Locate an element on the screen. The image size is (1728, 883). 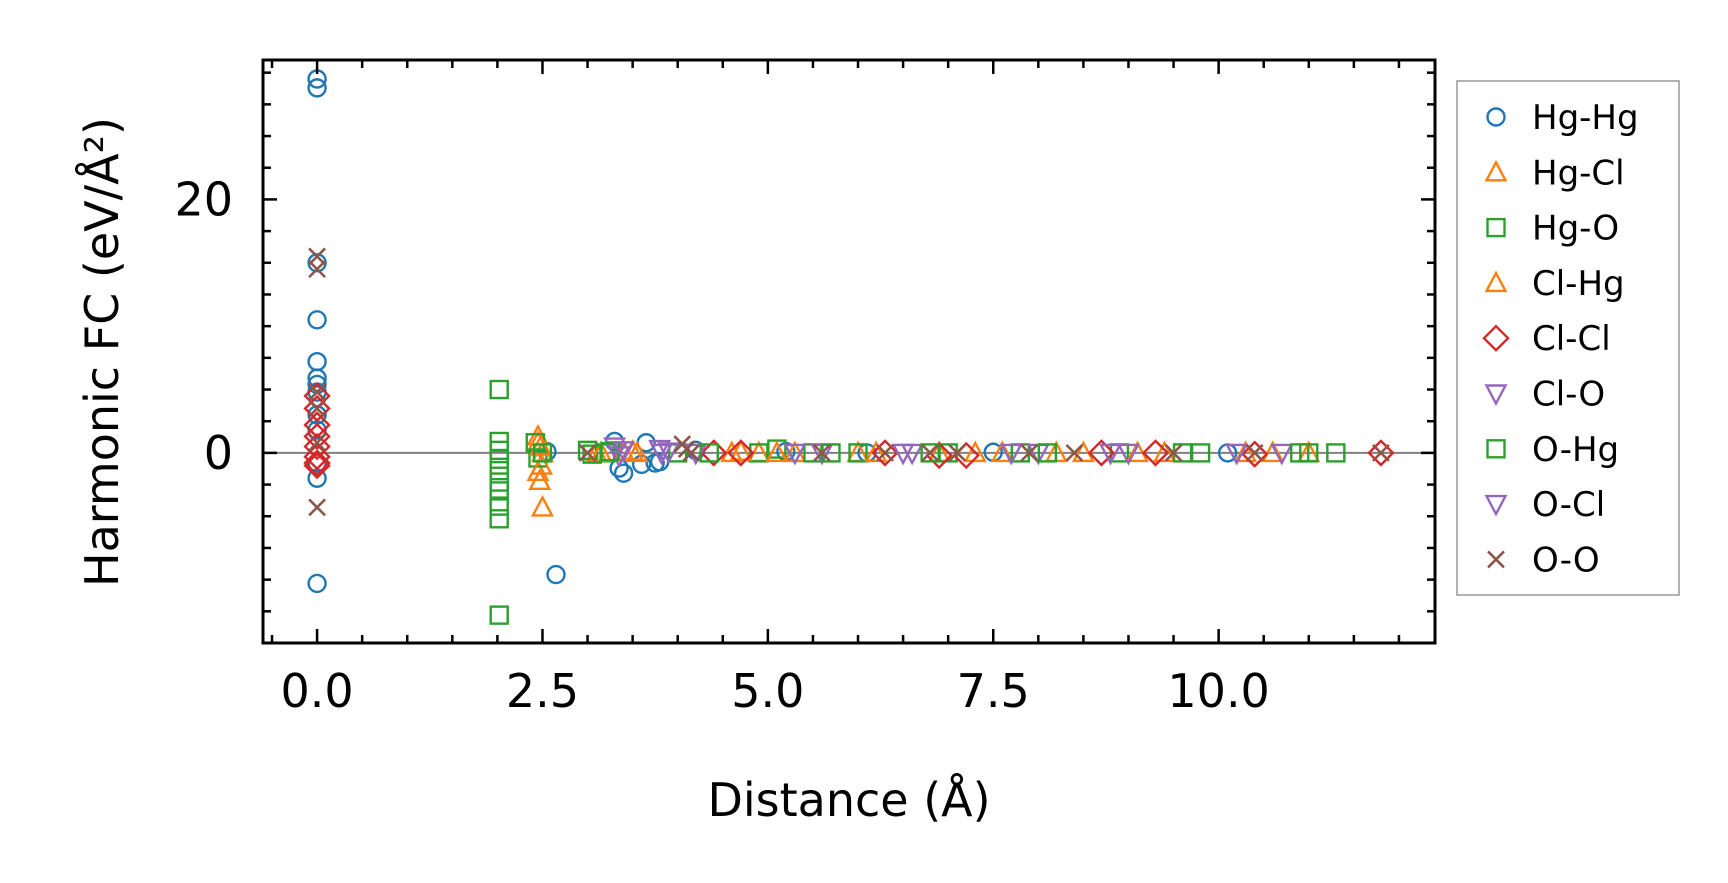
y-axis-label: Harmonic FC (eV/Å²) is located at coordinates (102, 352).